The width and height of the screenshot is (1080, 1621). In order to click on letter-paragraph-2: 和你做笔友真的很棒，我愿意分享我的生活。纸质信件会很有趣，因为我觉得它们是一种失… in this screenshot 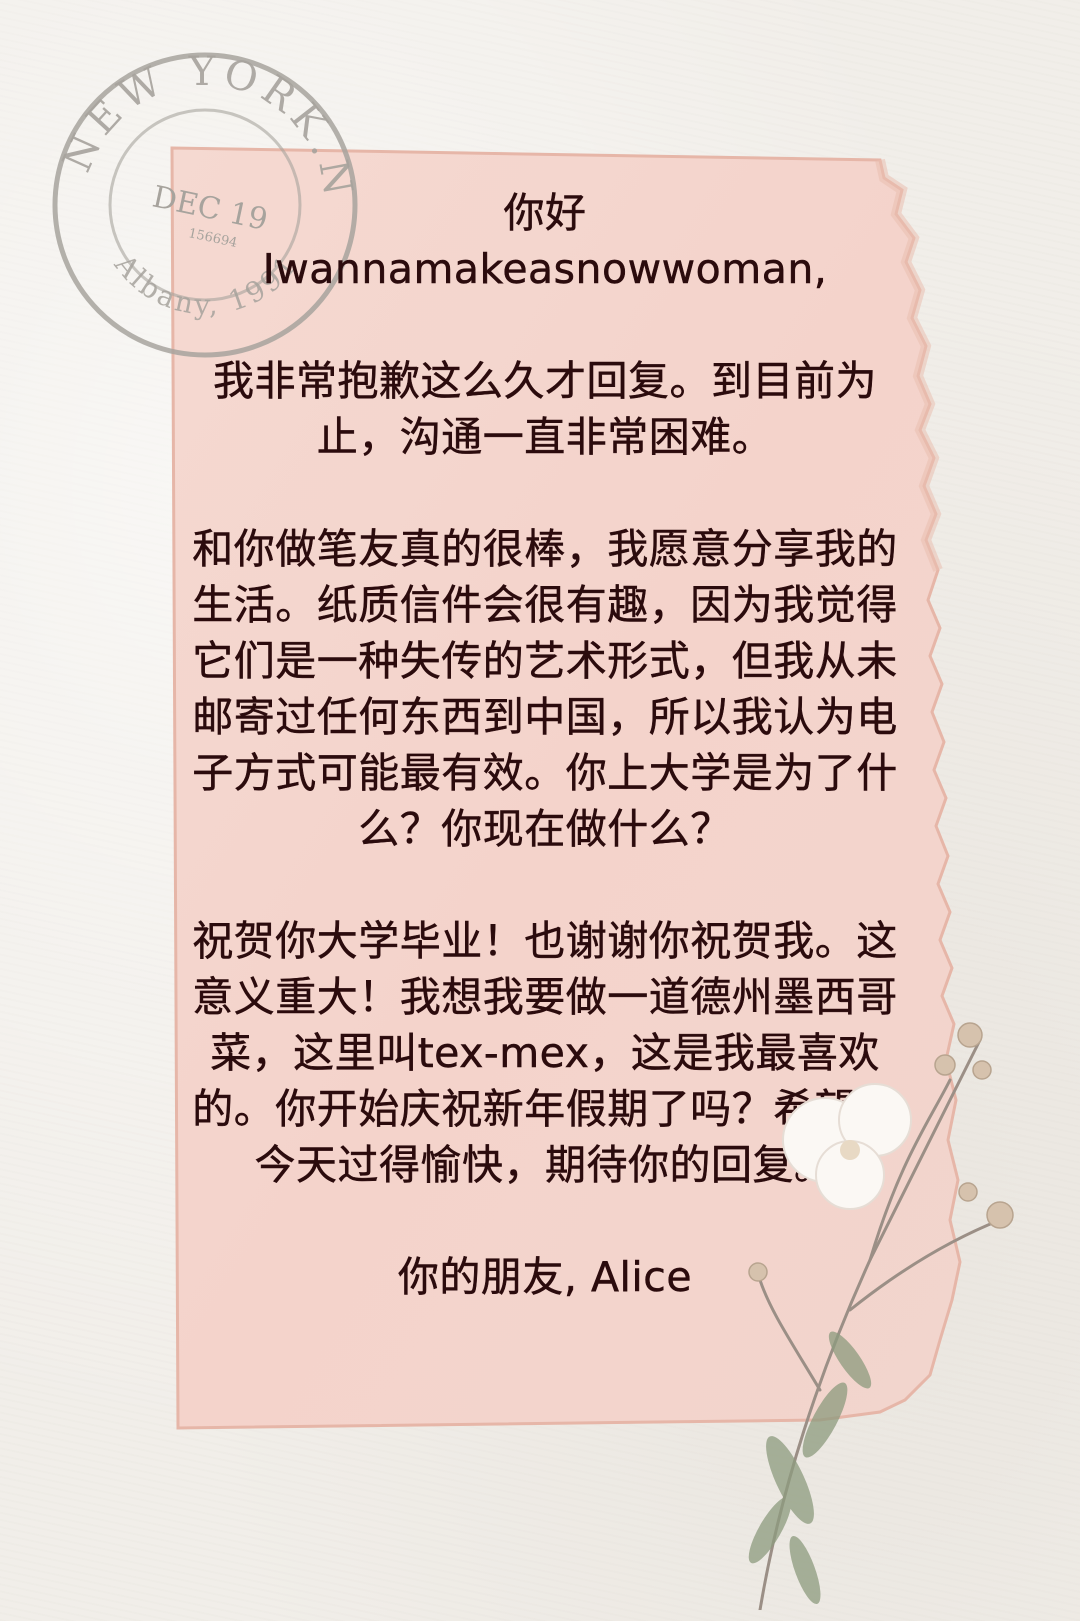, I will do `click(545, 689)`.